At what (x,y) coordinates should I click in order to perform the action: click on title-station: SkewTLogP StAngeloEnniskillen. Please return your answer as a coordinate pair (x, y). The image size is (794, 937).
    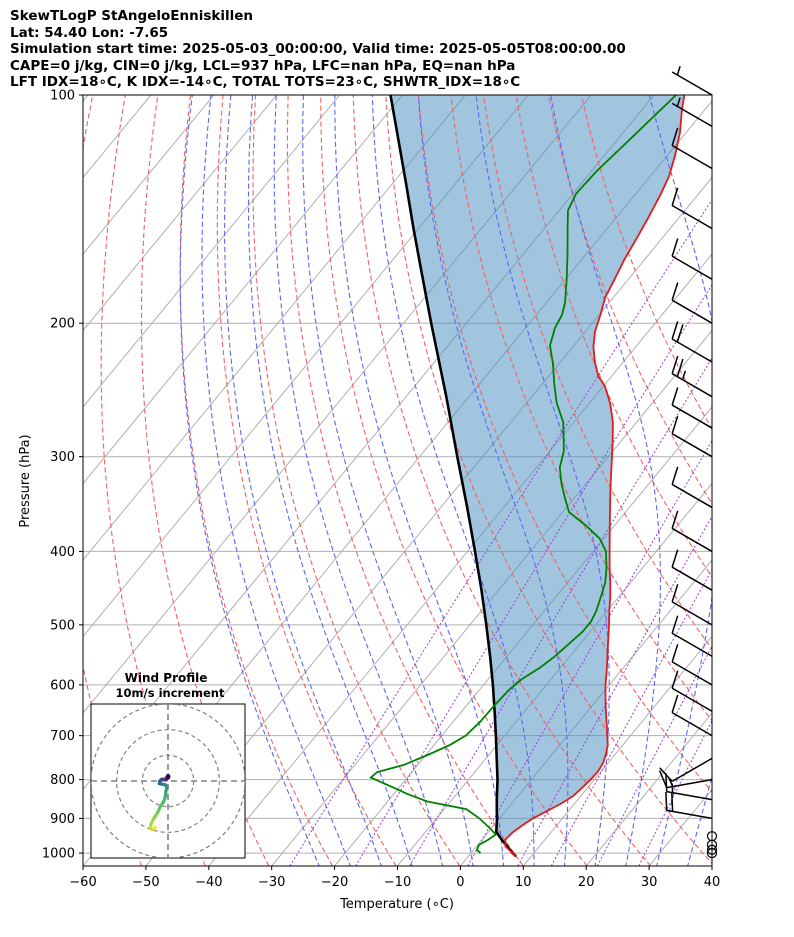
    Looking at the image, I should click on (131, 16).